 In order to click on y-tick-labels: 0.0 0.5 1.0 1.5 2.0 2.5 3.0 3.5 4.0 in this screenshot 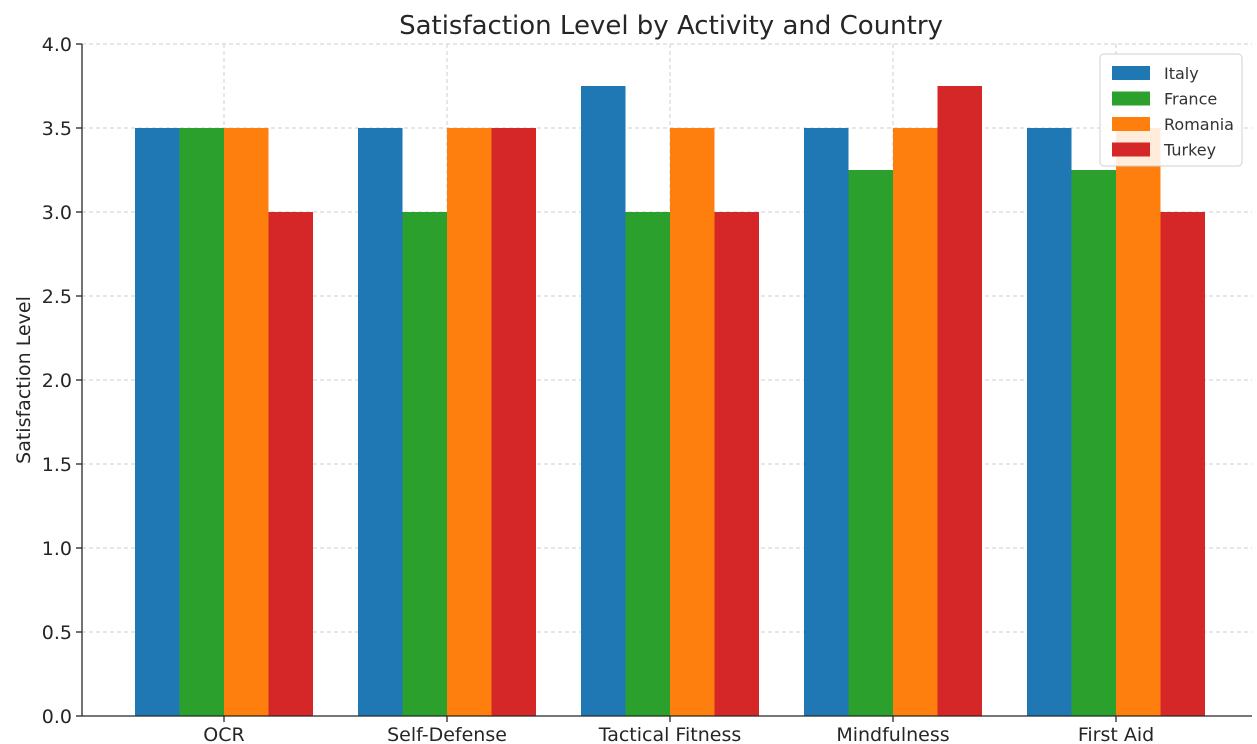, I will do `click(62, 381)`.